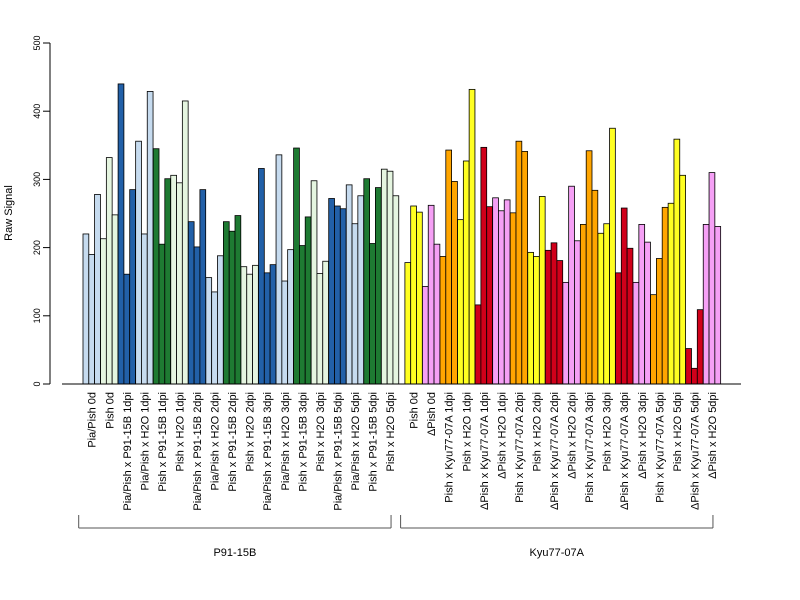 This screenshot has height=600, width=800. Describe the element at coordinates (37, 247) in the screenshot. I see `y-tick-label: 200` at that location.